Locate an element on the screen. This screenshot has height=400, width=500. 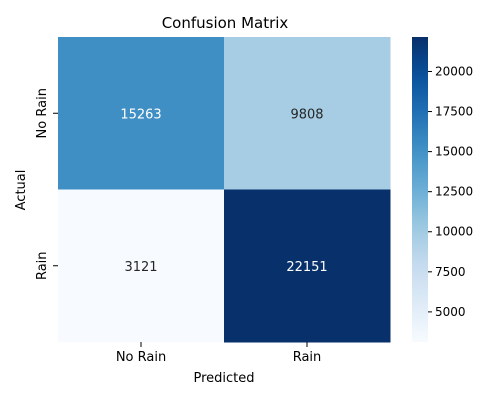
colorbar-tick-label: 7500 is located at coordinates (450, 272).